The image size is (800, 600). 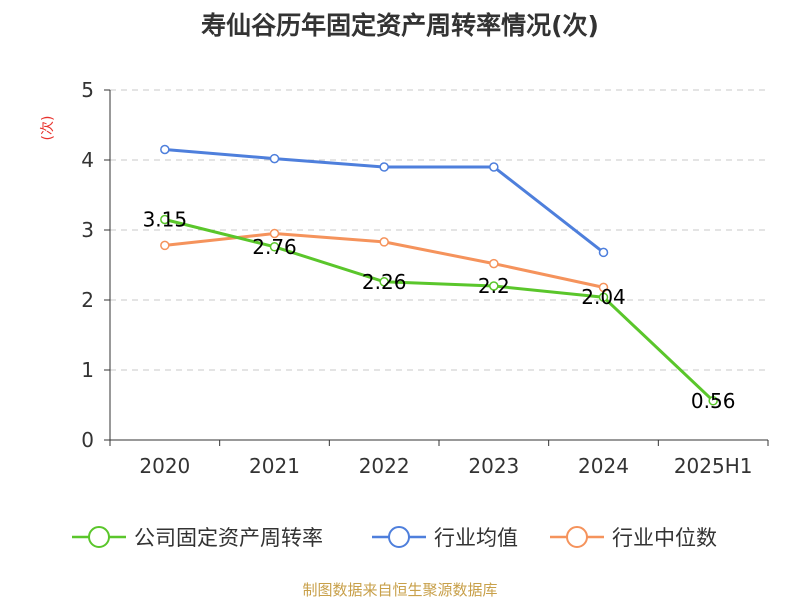 I want to click on y-ticks: 0 1 2 3 4 5, so click(x=95, y=265).